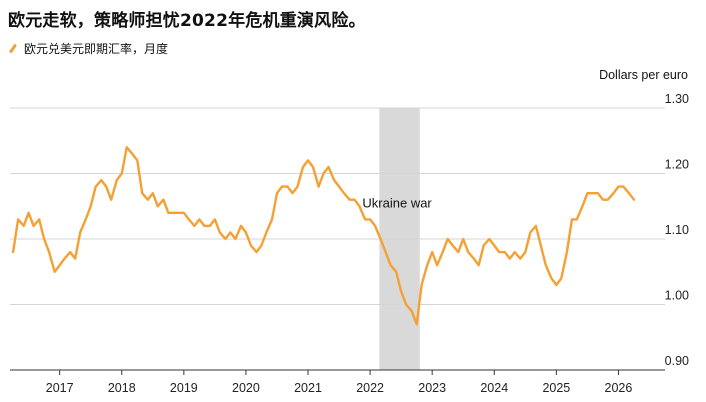 The height and width of the screenshot is (402, 706). Describe the element at coordinates (432, 388) in the screenshot. I see `x-tick-label: 2023` at that location.